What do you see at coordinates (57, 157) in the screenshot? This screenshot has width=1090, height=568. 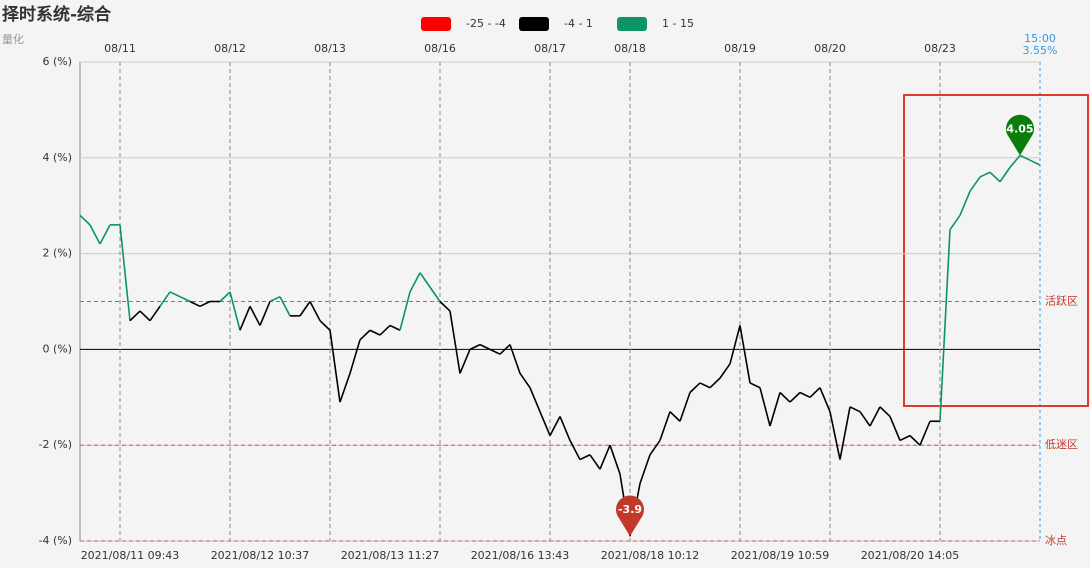 I see `y-tick-label: 4 (%)` at bounding box center [57, 157].